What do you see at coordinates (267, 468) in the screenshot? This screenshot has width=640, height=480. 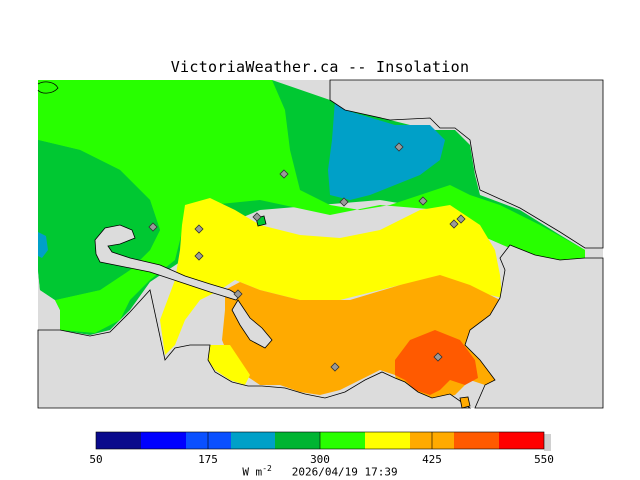 I see `units-exponent: -2` at bounding box center [267, 468].